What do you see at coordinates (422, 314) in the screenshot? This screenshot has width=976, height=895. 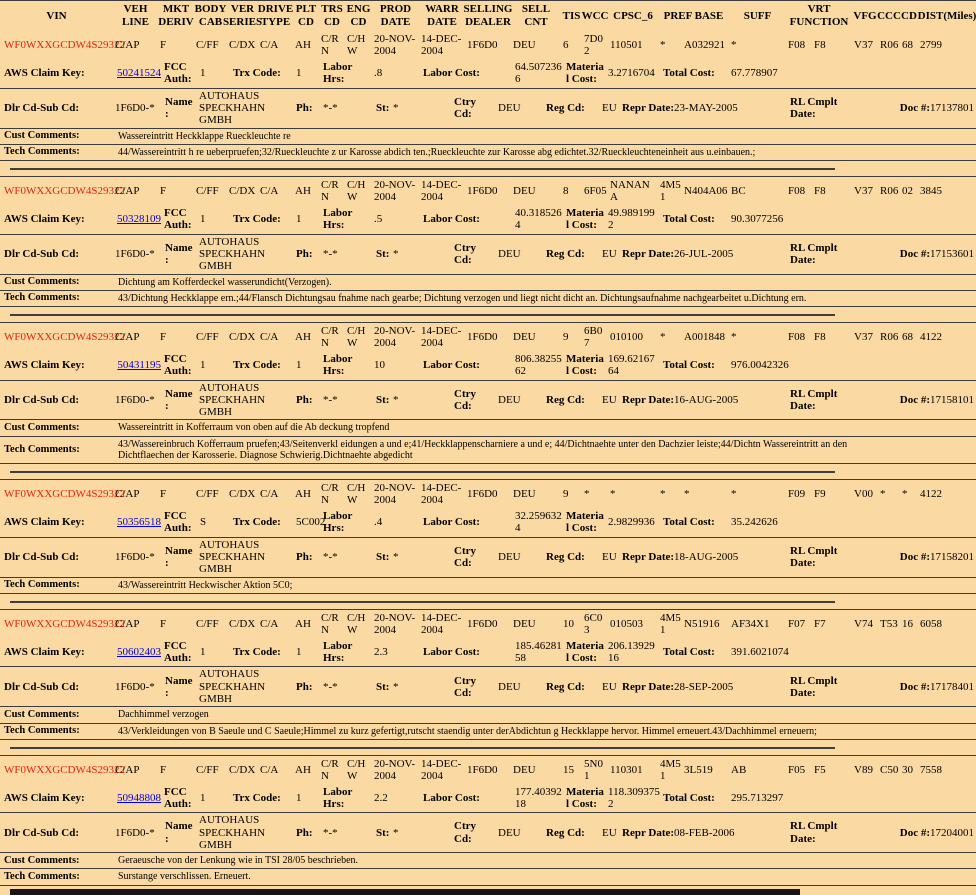 I see `record-separator` at bounding box center [422, 314].